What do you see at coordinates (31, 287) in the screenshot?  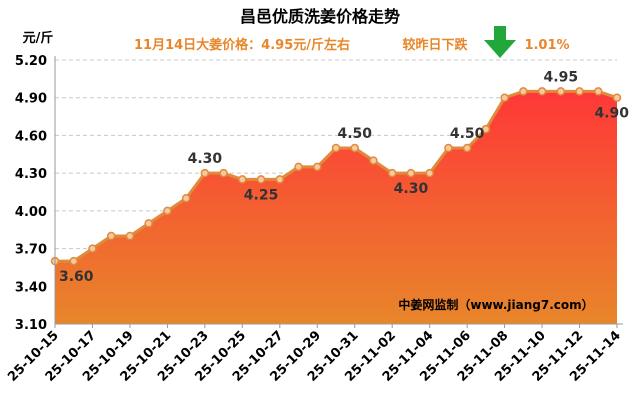 I see `y-tick-label: 3.40` at bounding box center [31, 287].